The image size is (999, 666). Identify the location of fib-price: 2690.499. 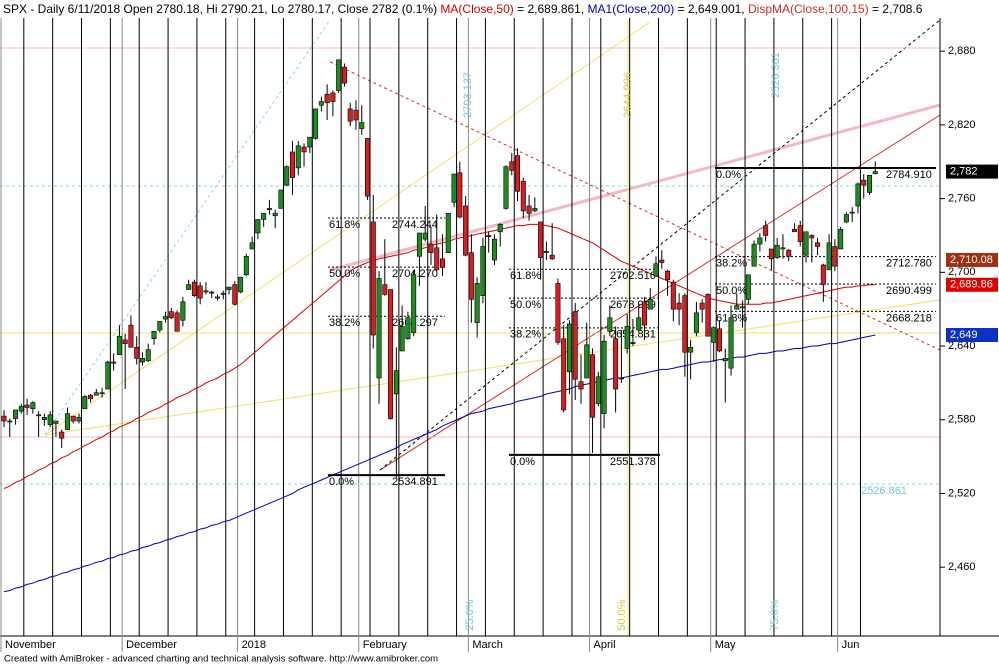
(909, 291).